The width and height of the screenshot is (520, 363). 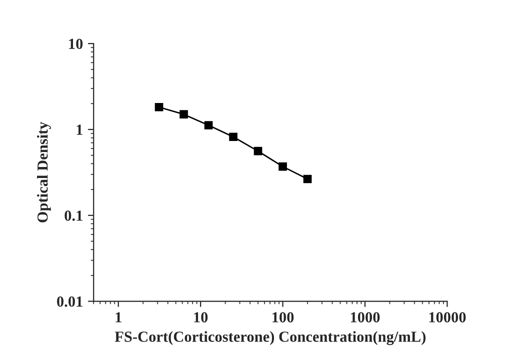 I want to click on y-tick-label: 10, so click(x=76, y=44).